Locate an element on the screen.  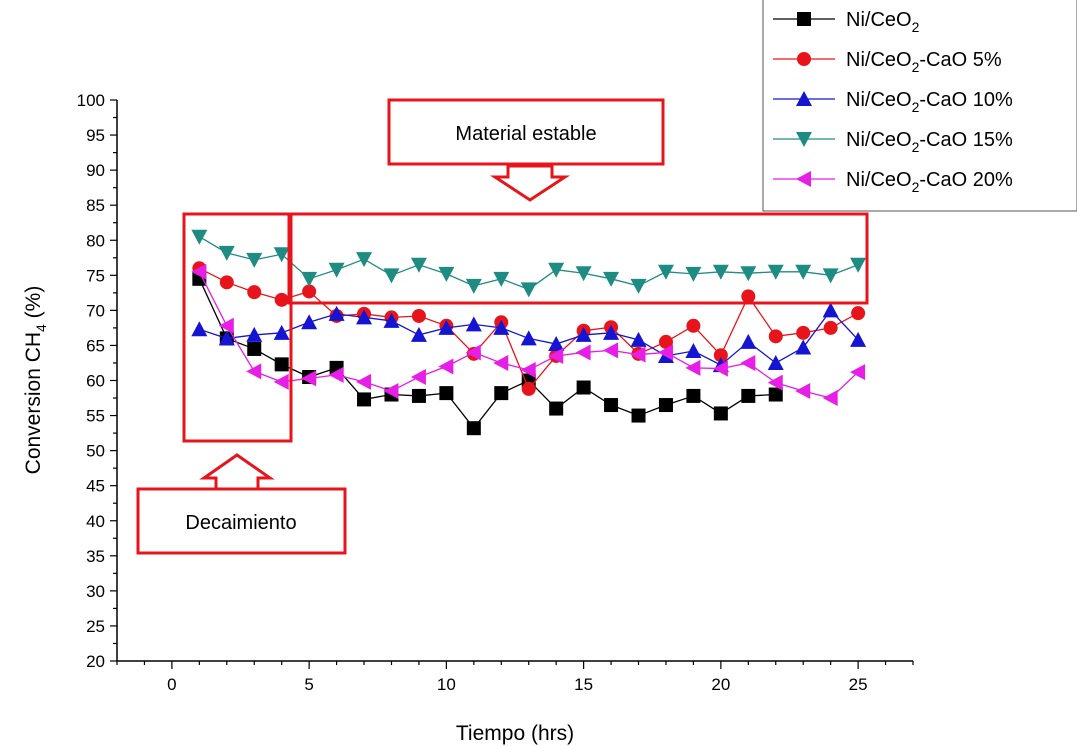
decaimiento-label: Decaimiento is located at coordinates (240, 523).